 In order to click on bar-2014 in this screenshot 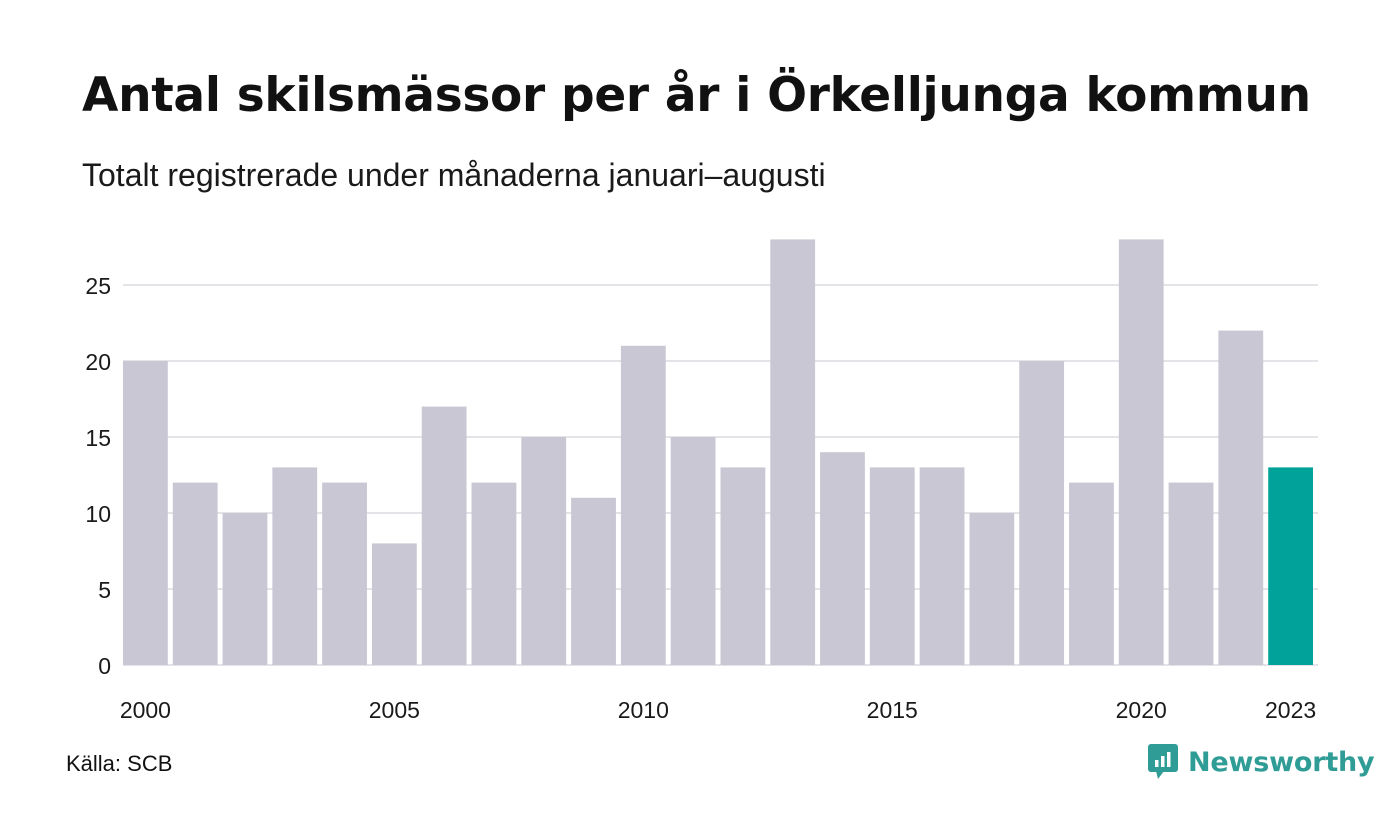, I will do `click(842, 558)`.